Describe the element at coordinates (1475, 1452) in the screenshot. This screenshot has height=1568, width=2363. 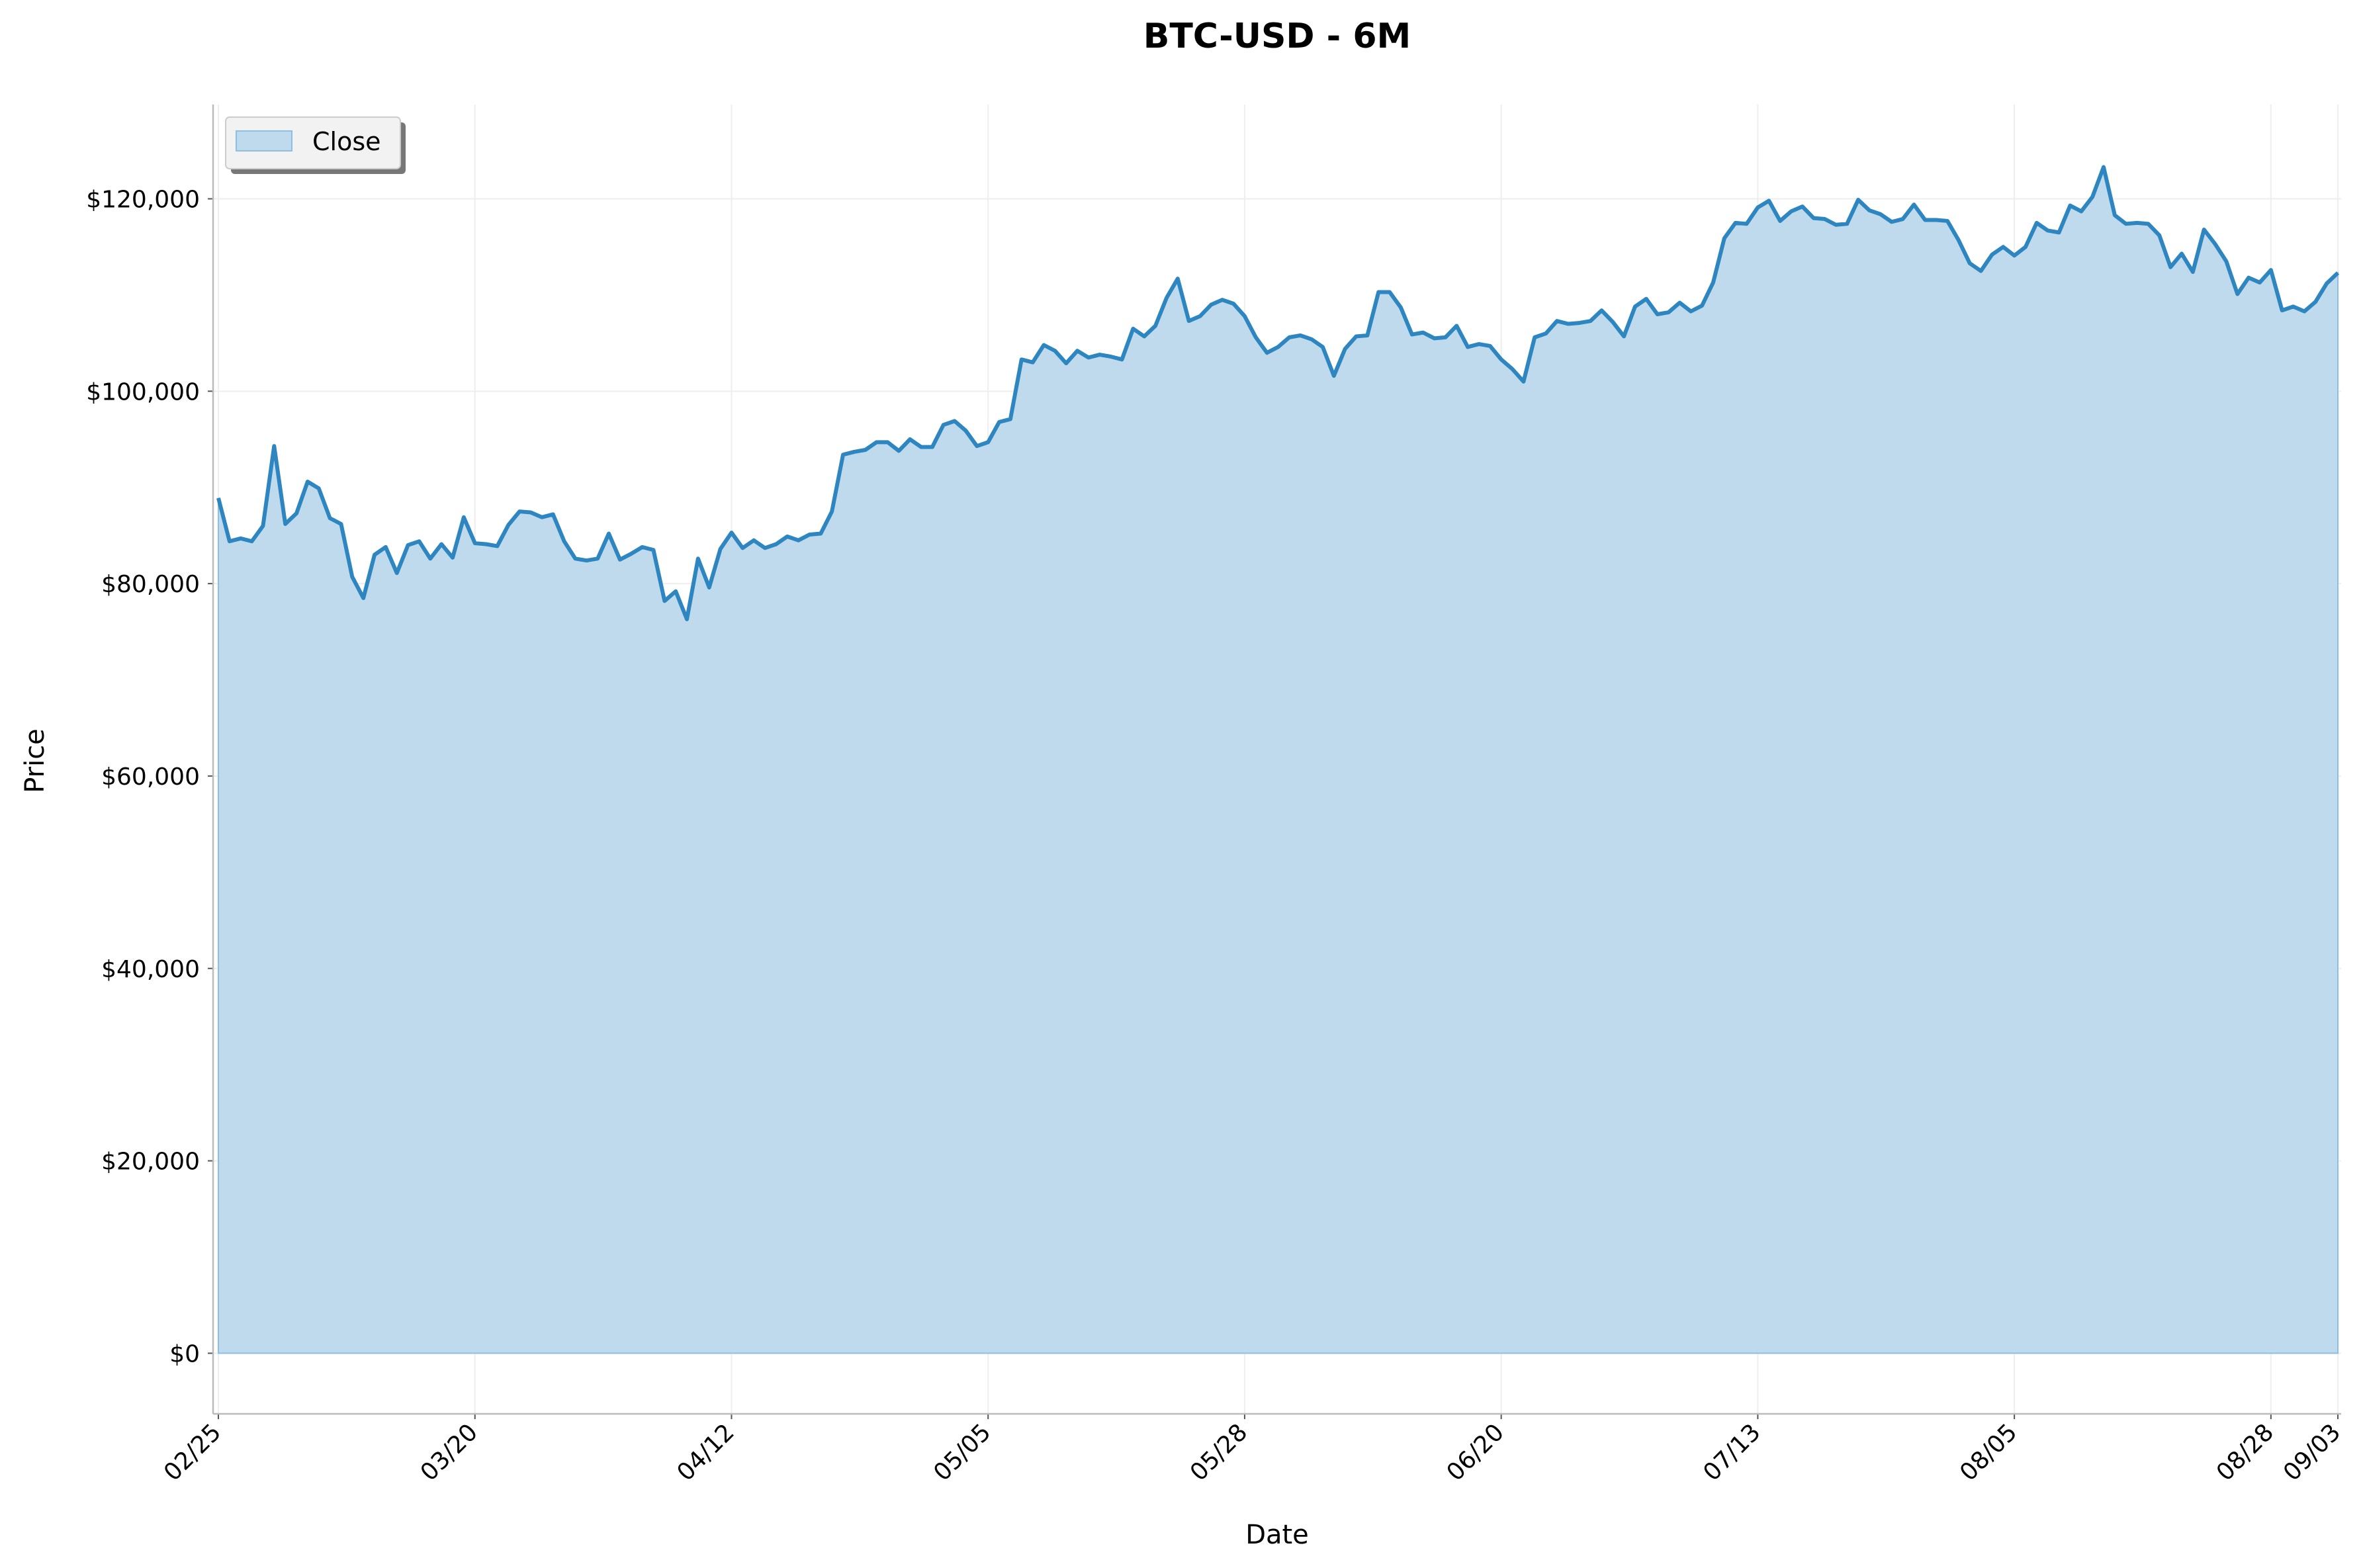
I see `x-tick-label: 06/20` at that location.